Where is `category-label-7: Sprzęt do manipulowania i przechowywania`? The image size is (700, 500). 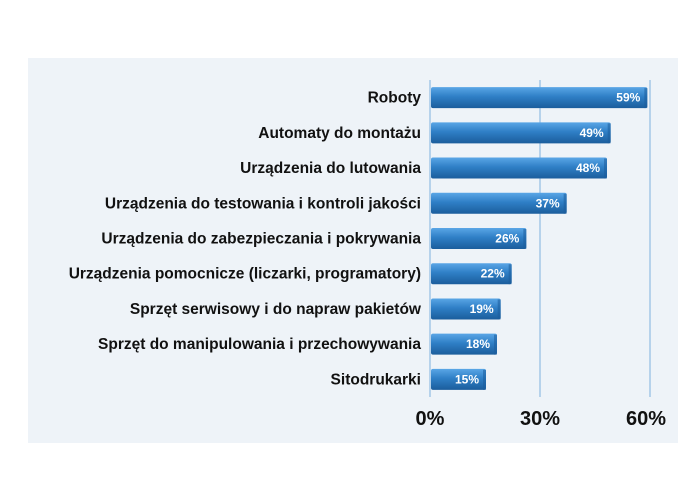 category-label-7: Sprzęt do manipulowania i przechowywania is located at coordinates (259, 344).